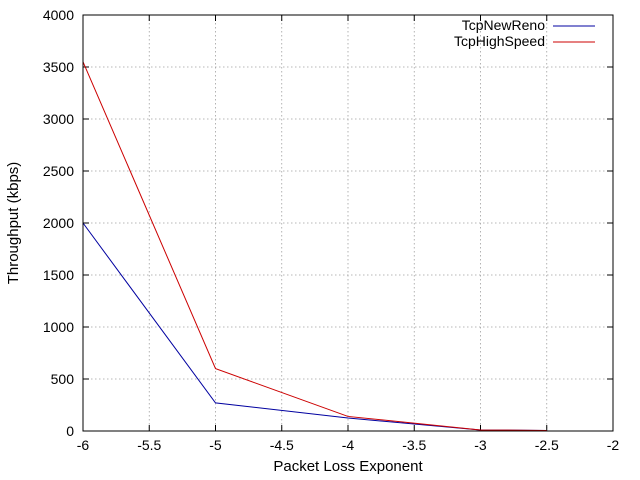 This screenshot has width=640, height=480. What do you see at coordinates (58, 15) in the screenshot?
I see `y-tick-label: 4000` at bounding box center [58, 15].